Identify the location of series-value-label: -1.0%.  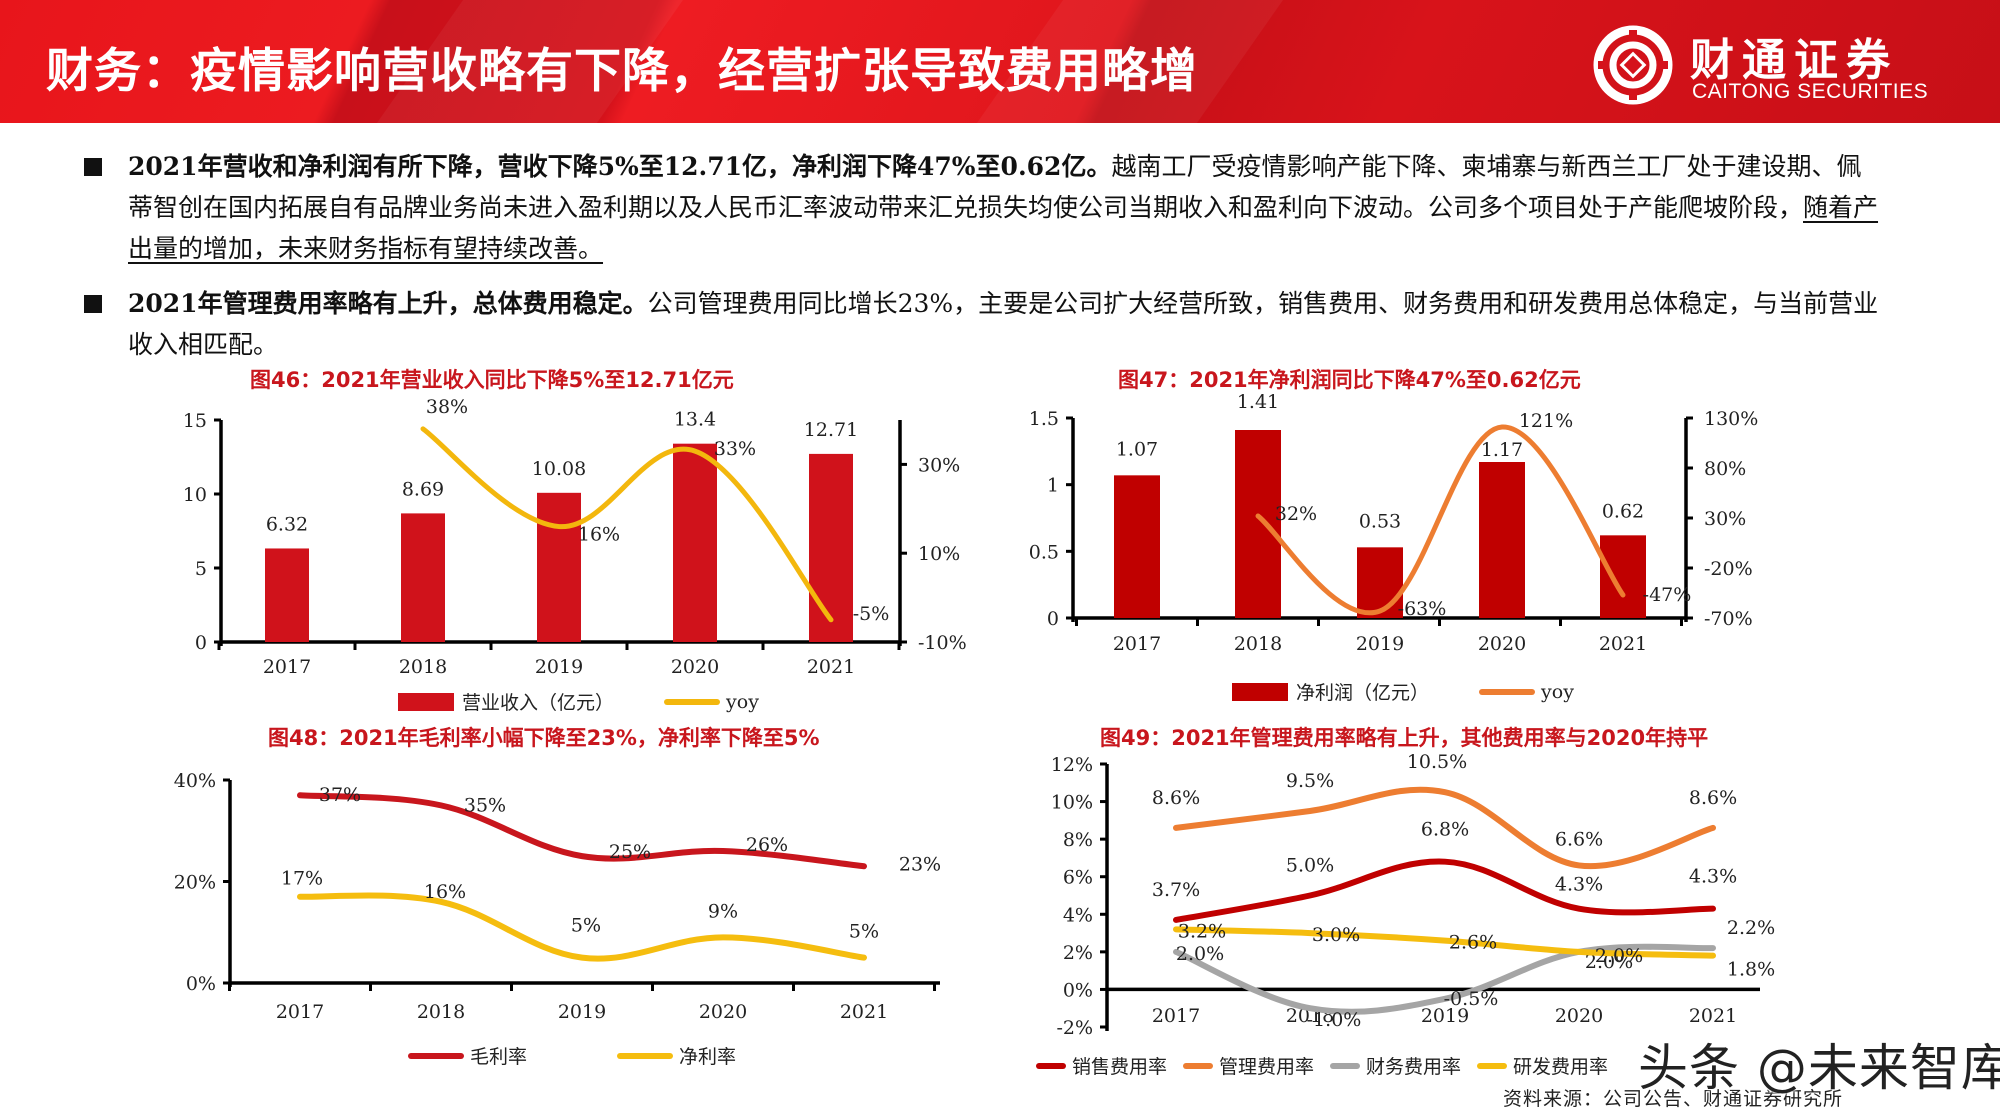
(1334, 1020).